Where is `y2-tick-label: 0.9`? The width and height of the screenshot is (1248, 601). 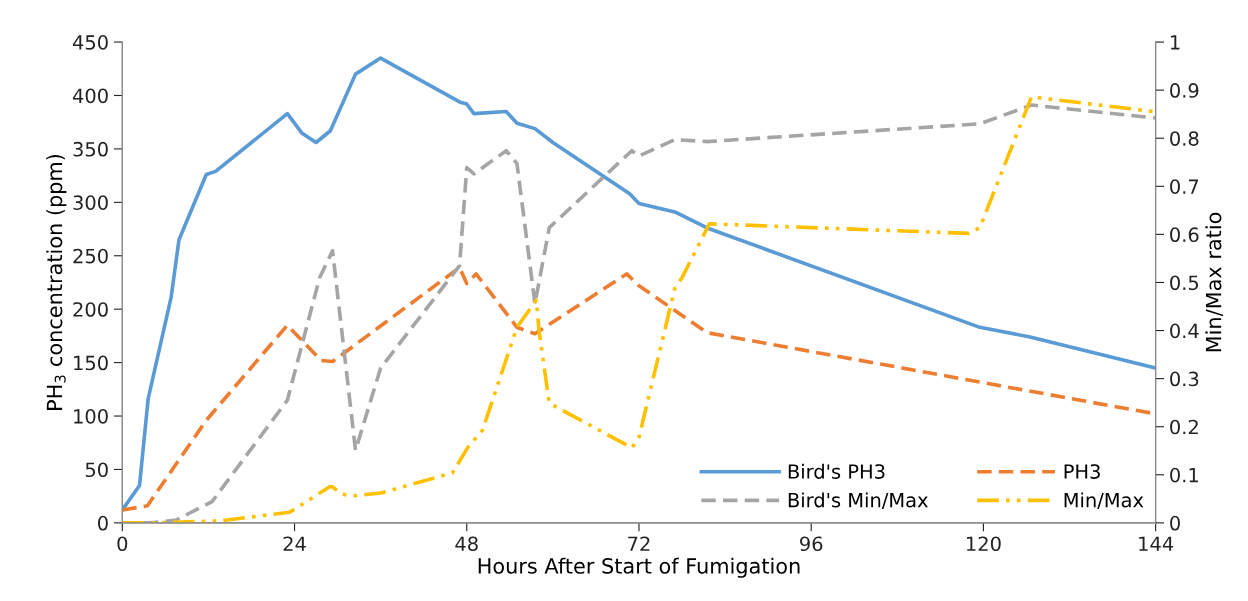 y2-tick-label: 0.9 is located at coordinates (1184, 90).